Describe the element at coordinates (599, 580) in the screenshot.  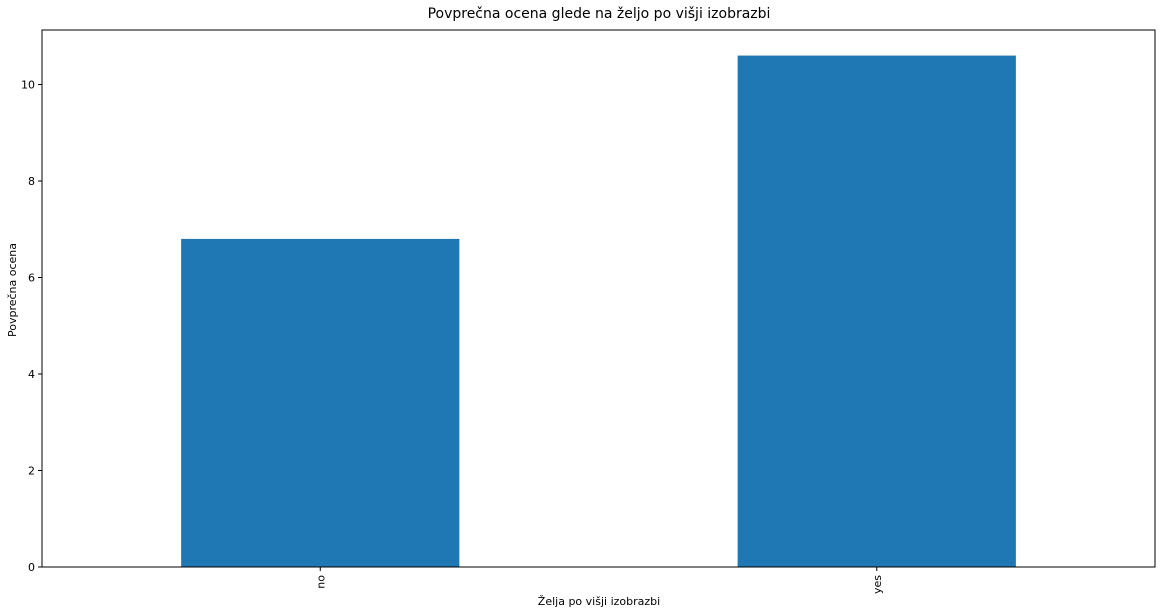
I see `x-axis-ticks: no yes` at that location.